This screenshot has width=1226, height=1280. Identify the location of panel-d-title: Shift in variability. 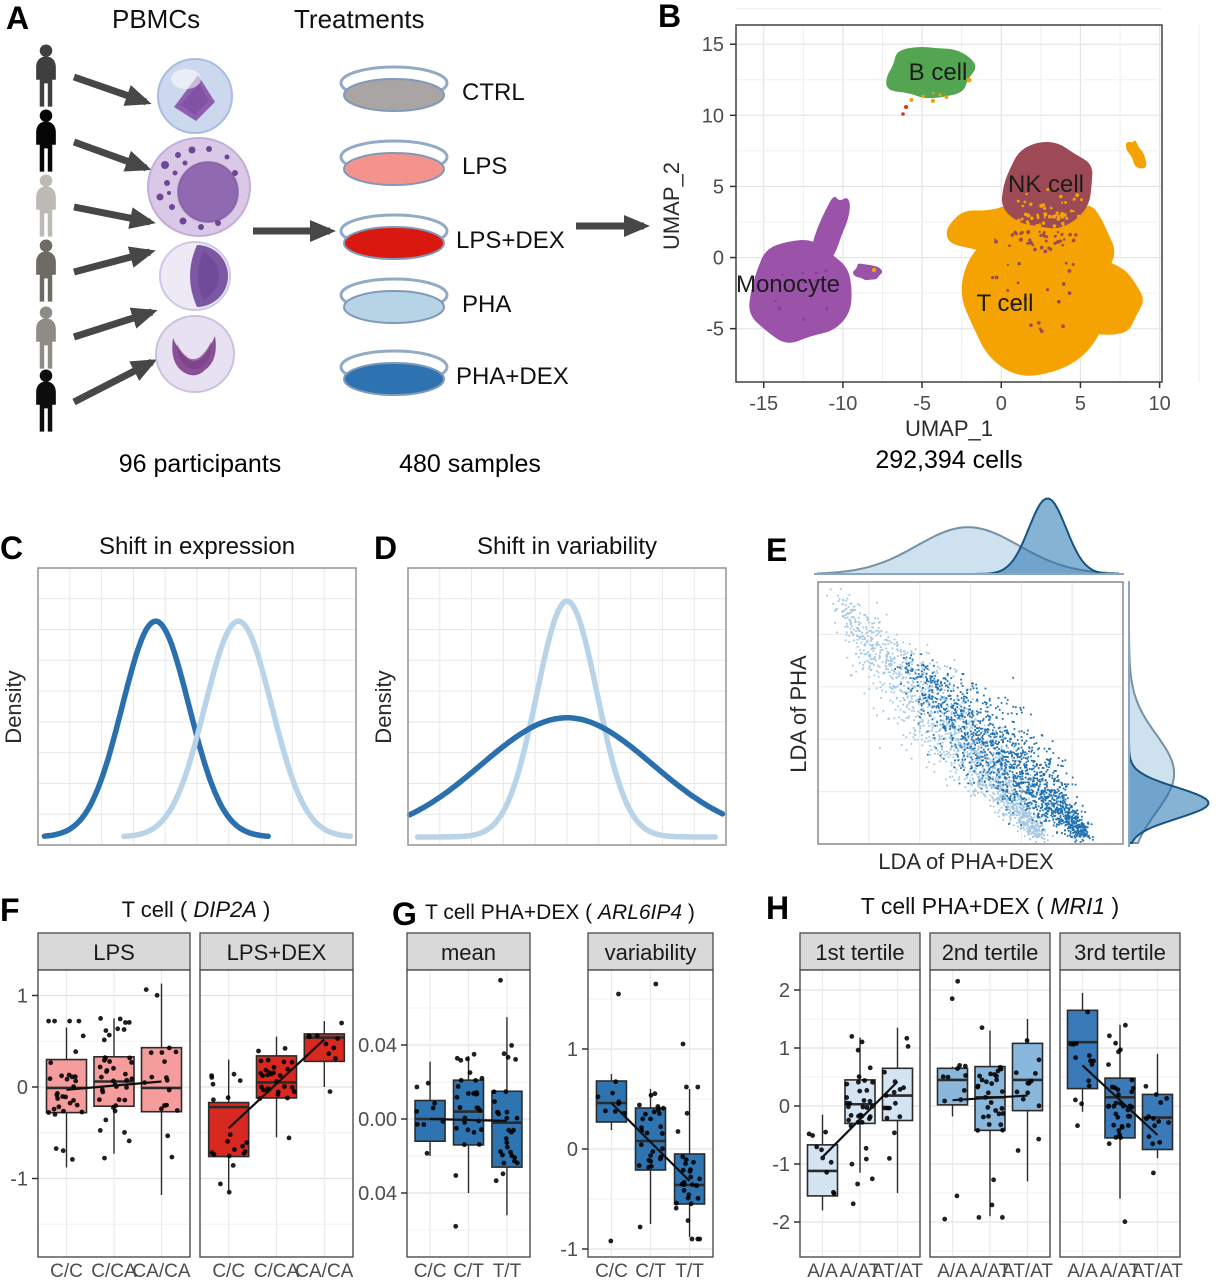
(567, 546).